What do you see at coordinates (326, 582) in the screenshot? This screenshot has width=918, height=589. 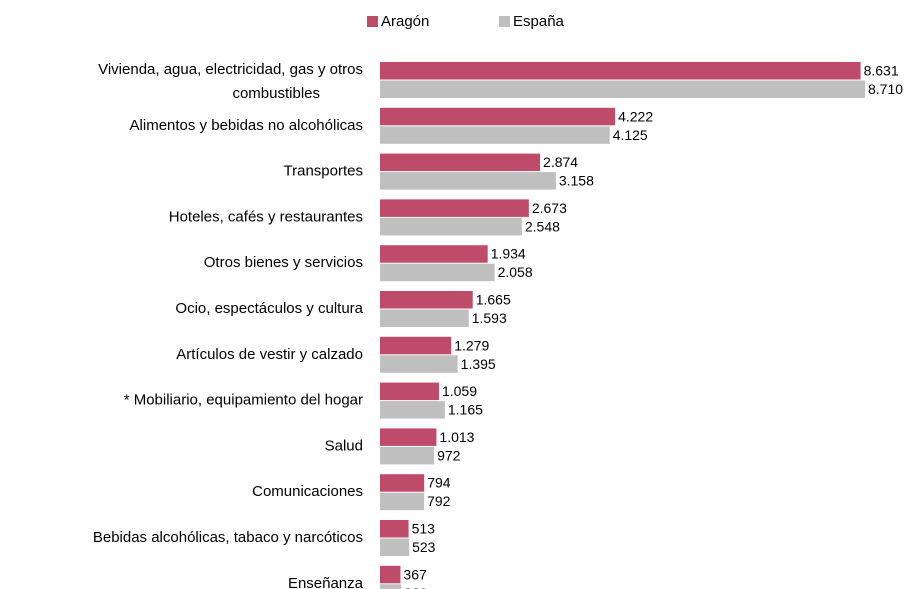 I see `category-label: Enseñanza` at bounding box center [326, 582].